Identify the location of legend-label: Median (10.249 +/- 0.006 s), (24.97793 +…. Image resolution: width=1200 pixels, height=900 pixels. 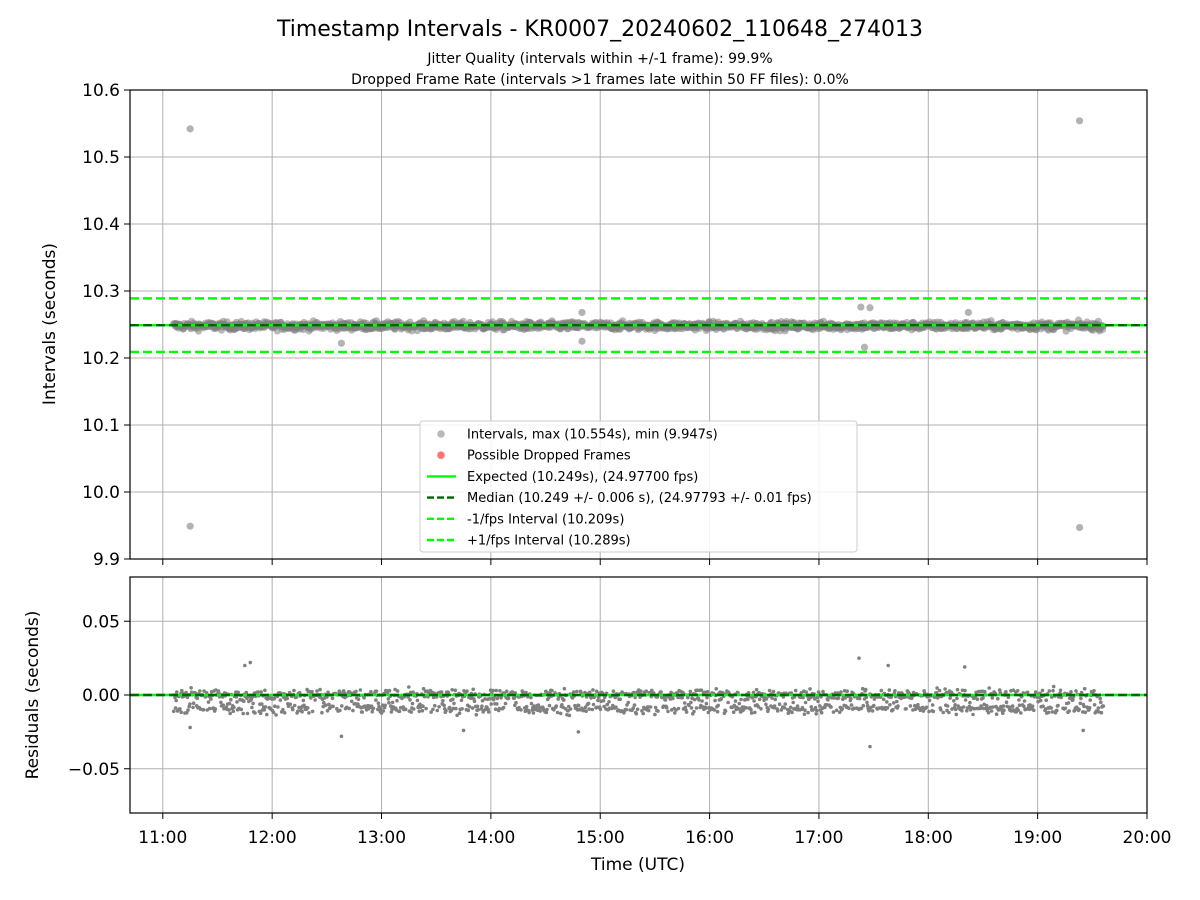
(639, 498).